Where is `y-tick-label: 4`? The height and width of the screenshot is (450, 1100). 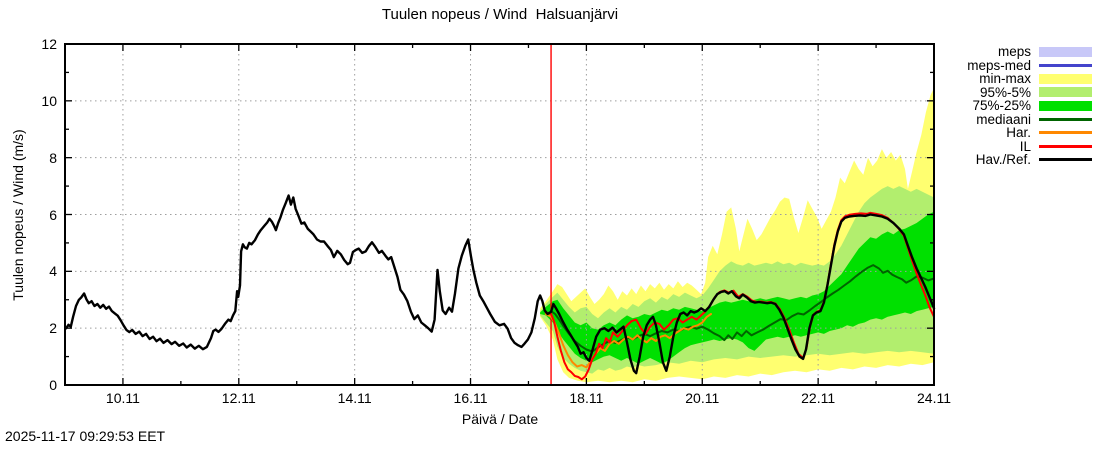 y-tick-label: 4 is located at coordinates (53, 271).